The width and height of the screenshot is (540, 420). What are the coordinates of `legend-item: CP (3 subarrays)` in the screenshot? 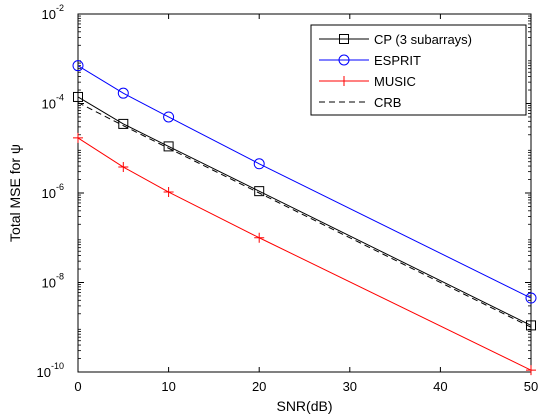 It's located at (395, 39).